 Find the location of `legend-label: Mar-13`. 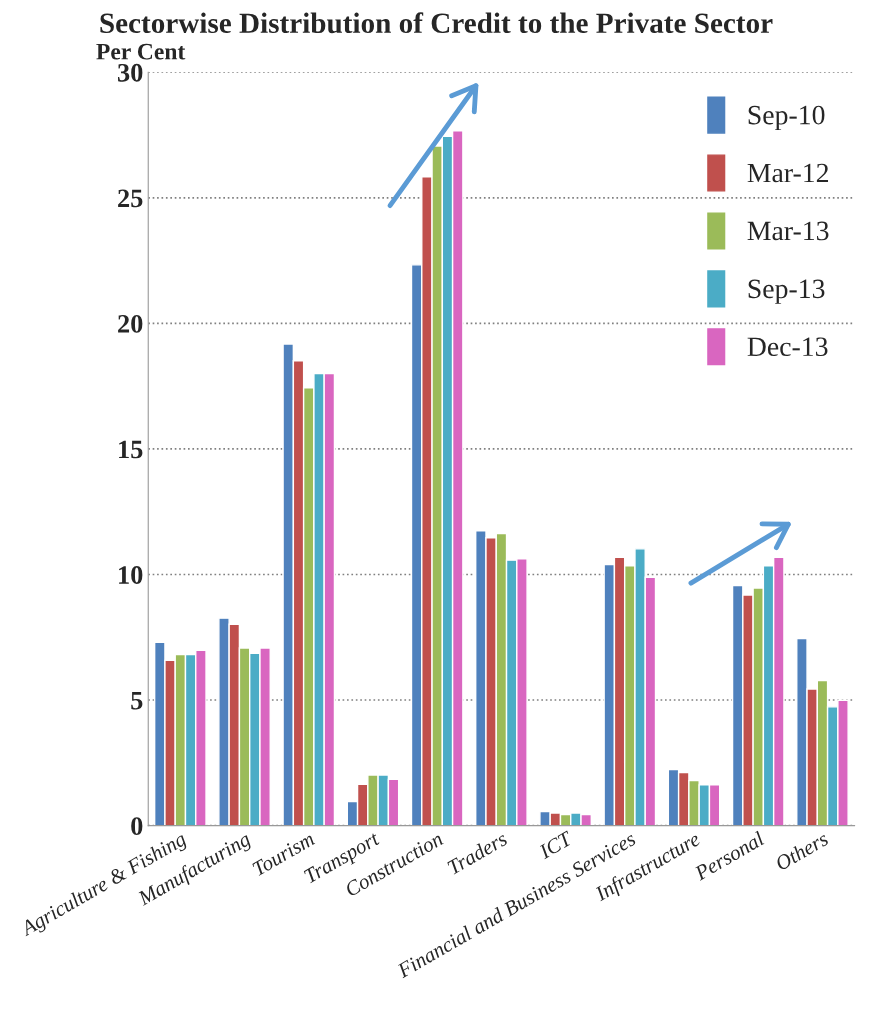

legend-label: Mar-13 is located at coordinates (788, 231).